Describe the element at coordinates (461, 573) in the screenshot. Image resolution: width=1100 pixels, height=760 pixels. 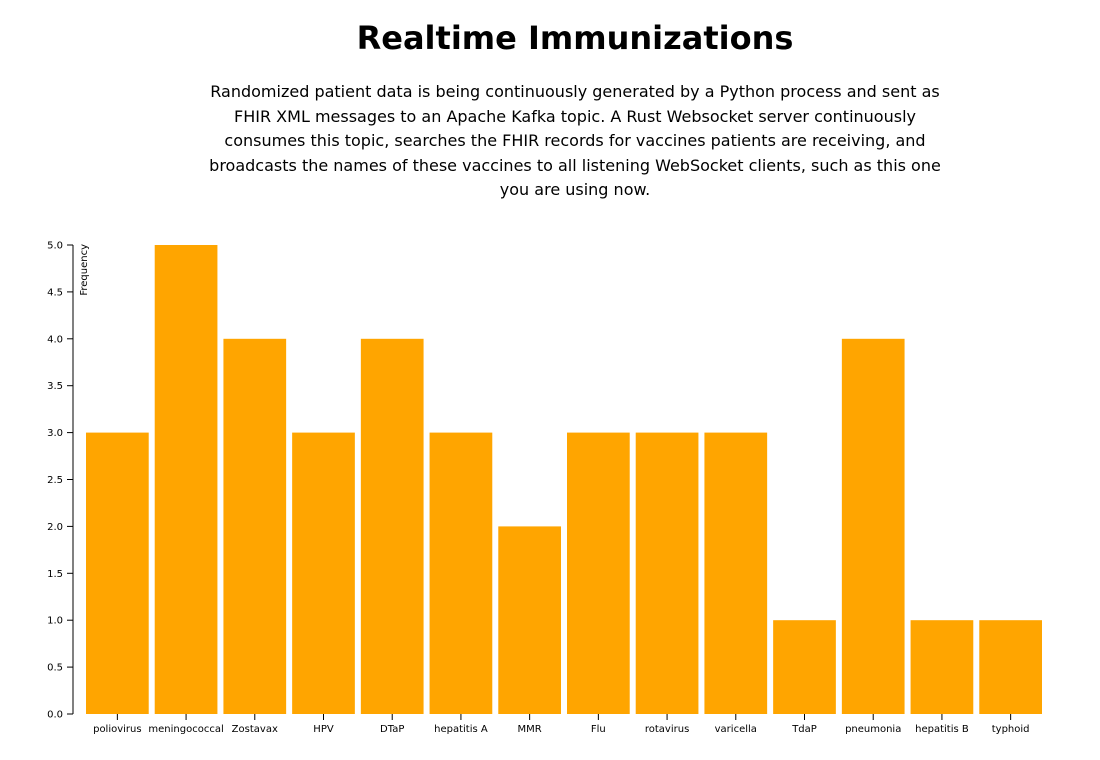
I see `bar-hepatitis-a` at that location.